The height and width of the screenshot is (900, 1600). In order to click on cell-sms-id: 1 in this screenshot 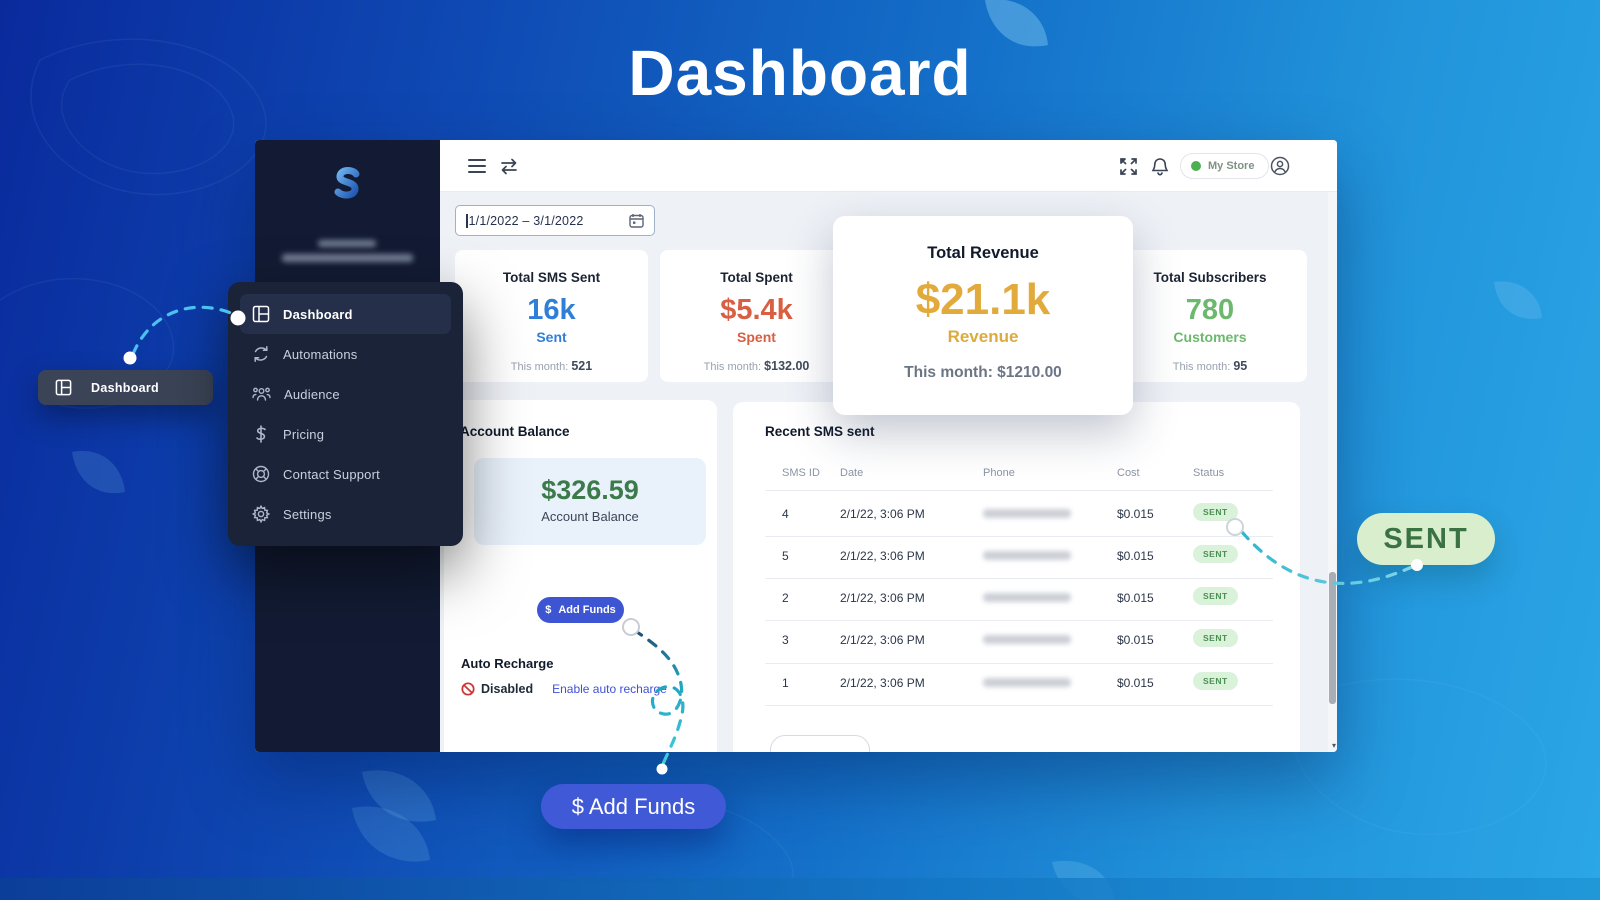, I will do `click(785, 683)`.